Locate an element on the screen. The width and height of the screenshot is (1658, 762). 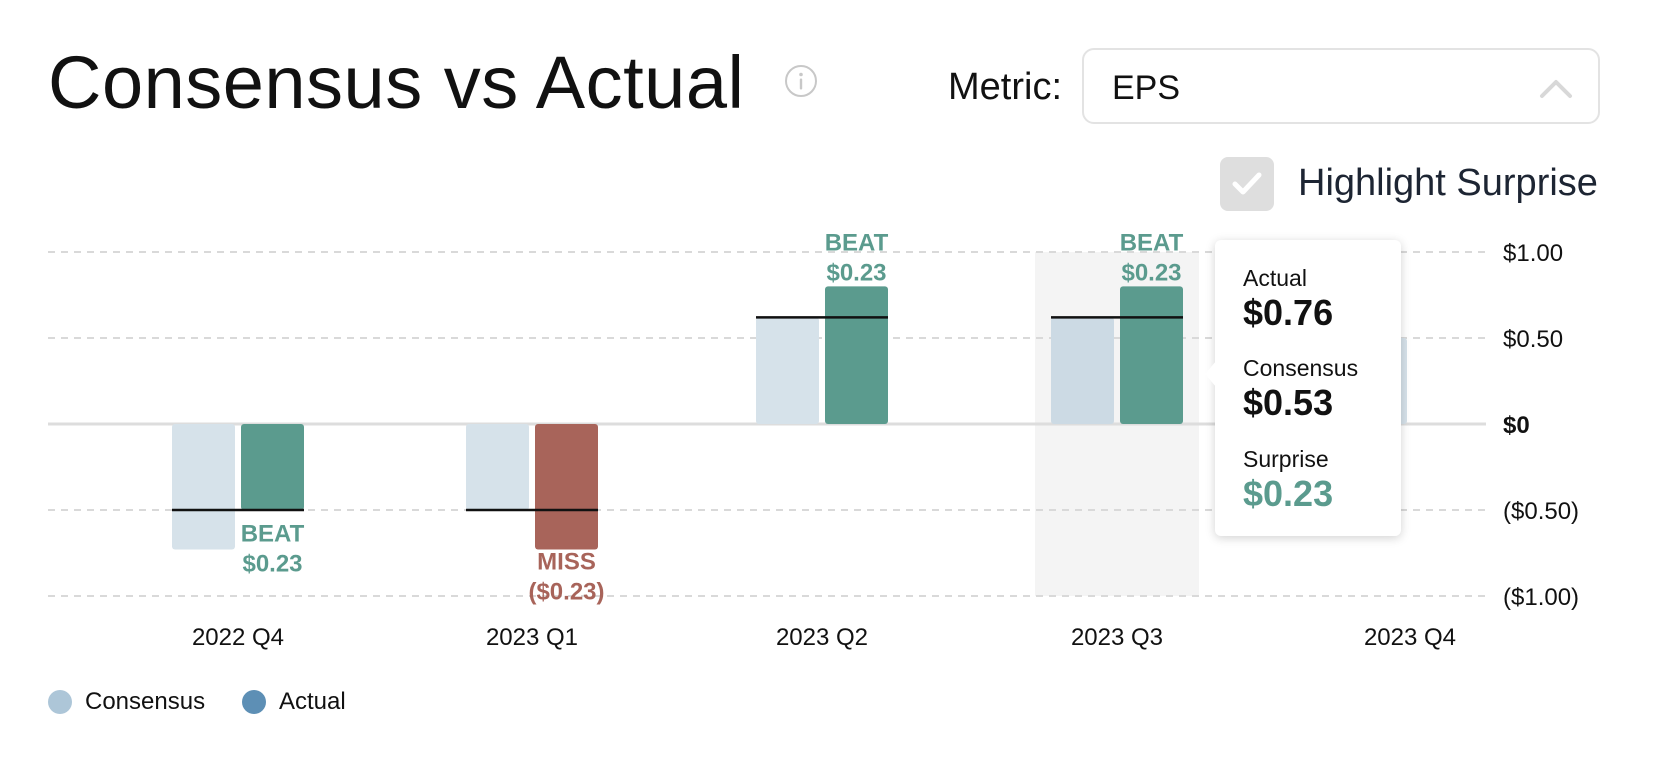
y-tick-label: $0 is located at coordinates (1516, 425).